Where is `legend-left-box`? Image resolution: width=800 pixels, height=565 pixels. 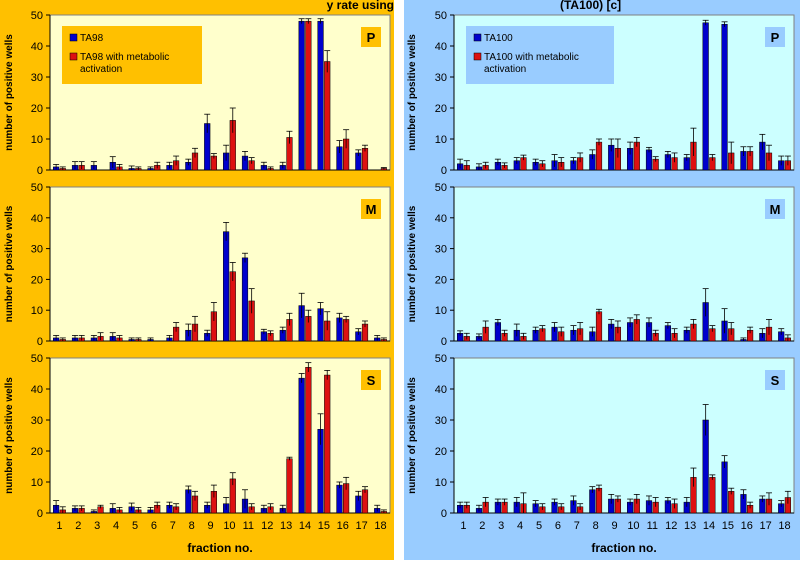
legend-left-box is located at coordinates (132, 55).